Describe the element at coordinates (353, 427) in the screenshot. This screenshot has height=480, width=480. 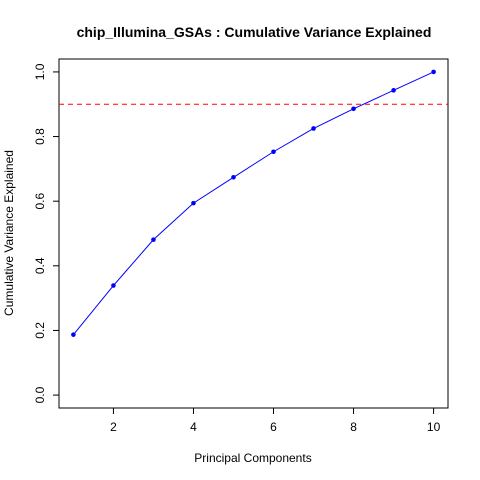
I see `x-tick-label: 8` at that location.